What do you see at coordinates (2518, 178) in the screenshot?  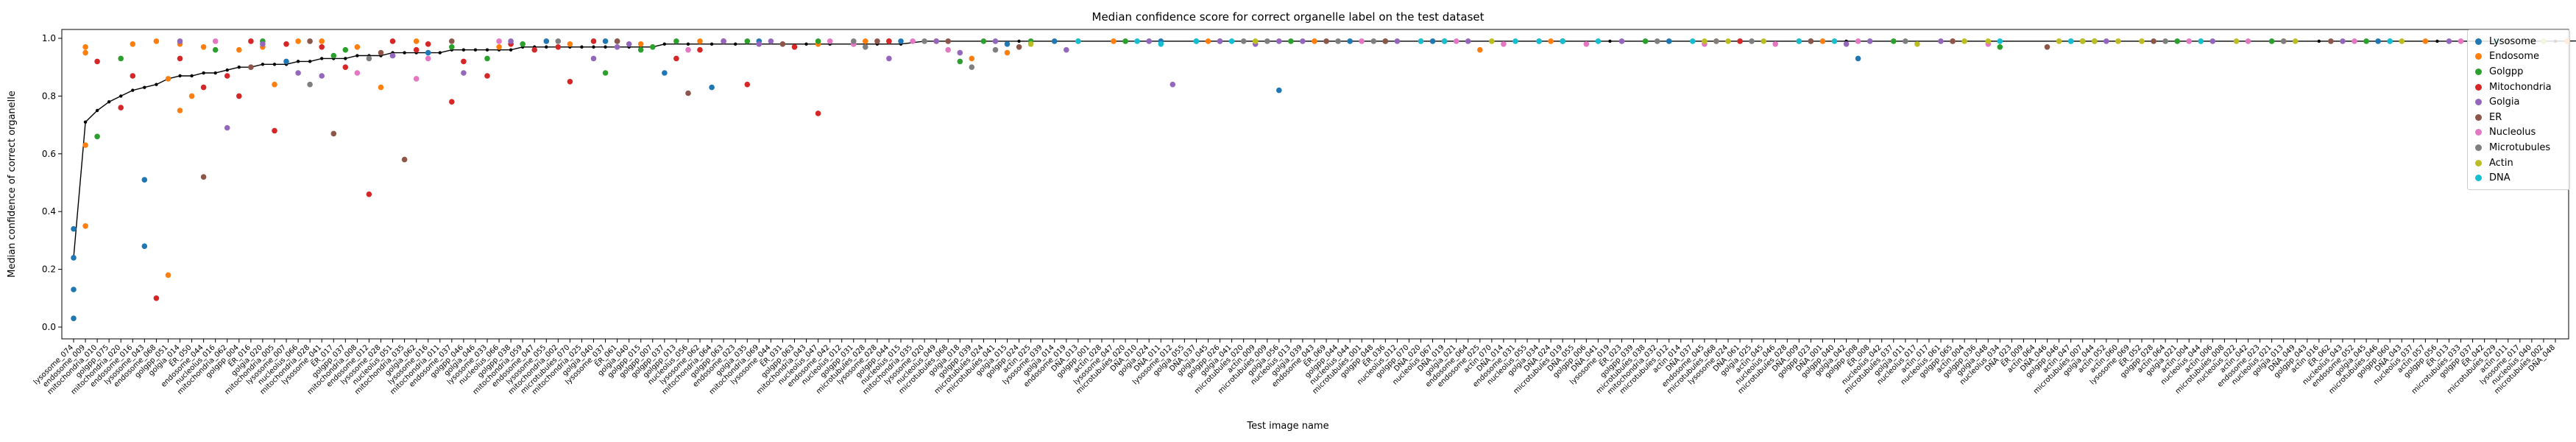 I see `legend-item: DNA` at bounding box center [2518, 178].